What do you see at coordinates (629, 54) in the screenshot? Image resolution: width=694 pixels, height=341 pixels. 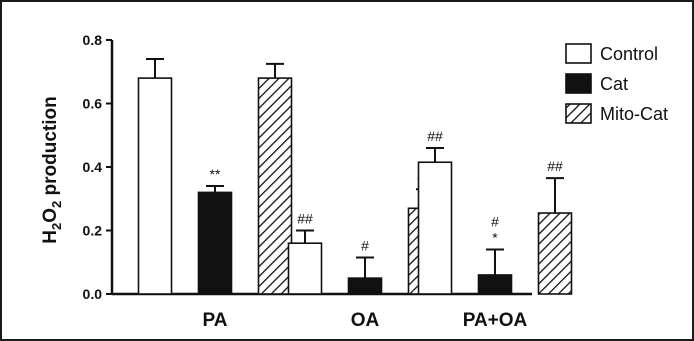 I see `legend-label: Control` at bounding box center [629, 54].